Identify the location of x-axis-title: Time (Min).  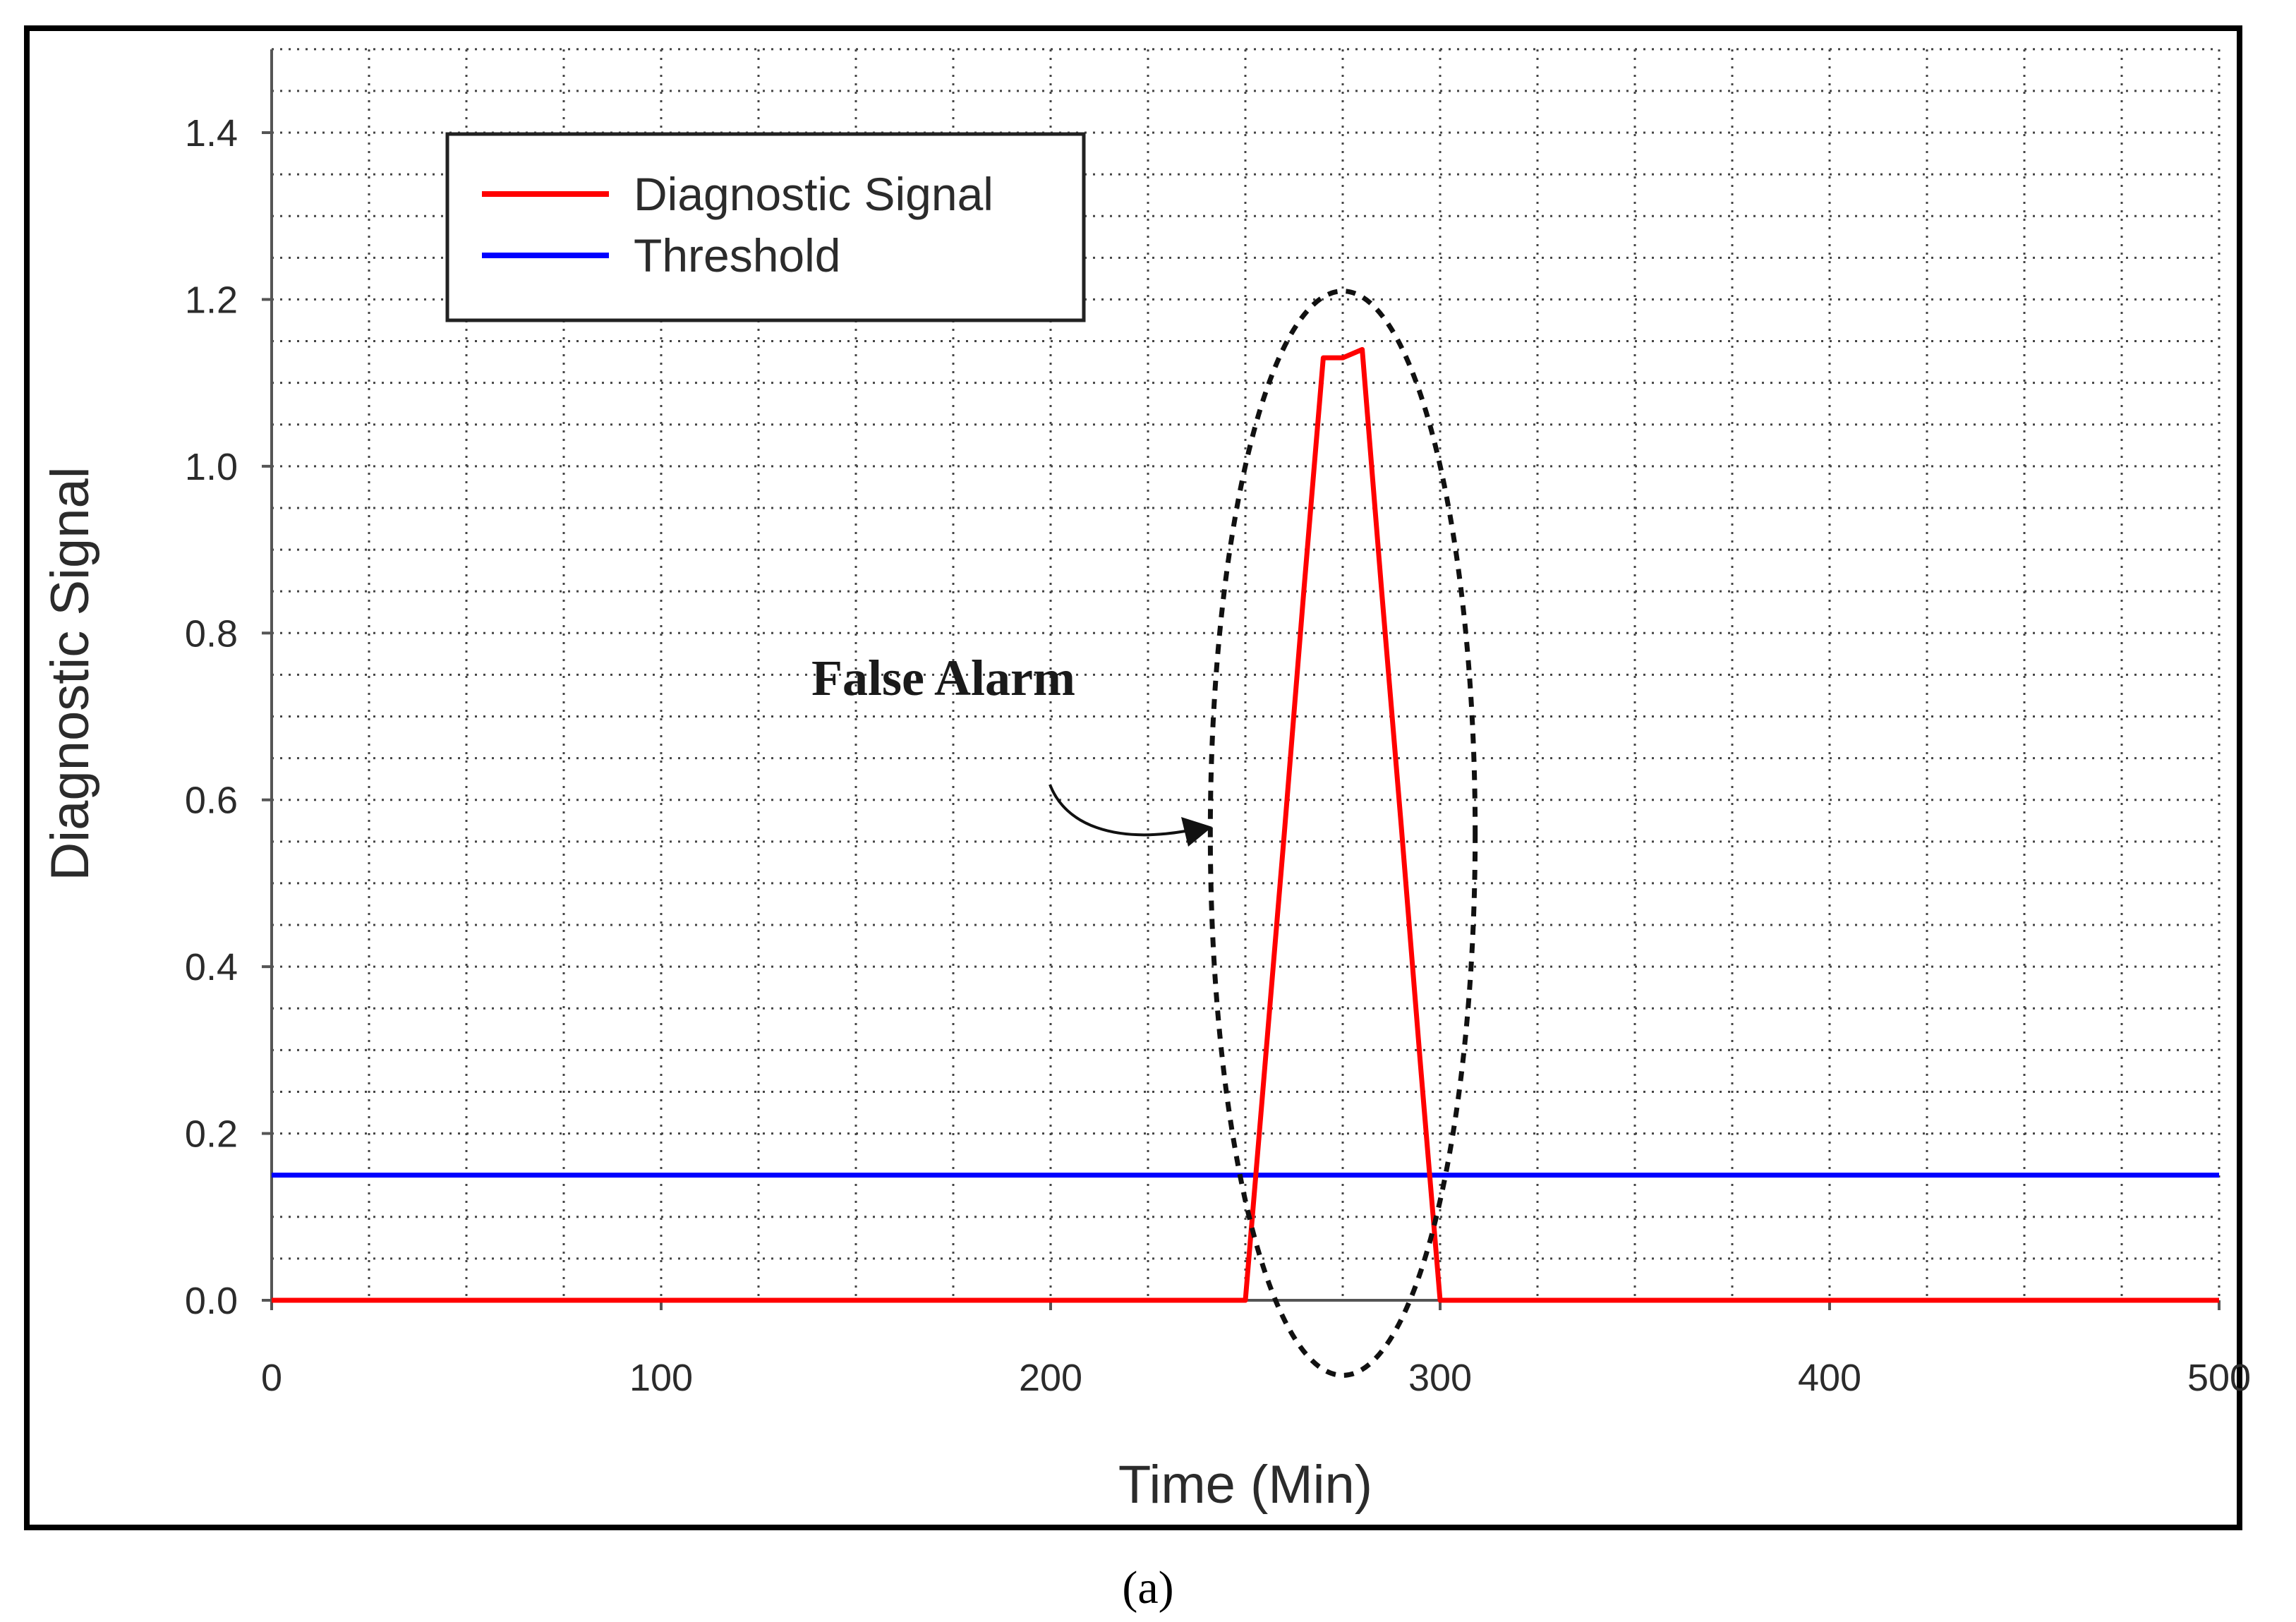
(1245, 1485).